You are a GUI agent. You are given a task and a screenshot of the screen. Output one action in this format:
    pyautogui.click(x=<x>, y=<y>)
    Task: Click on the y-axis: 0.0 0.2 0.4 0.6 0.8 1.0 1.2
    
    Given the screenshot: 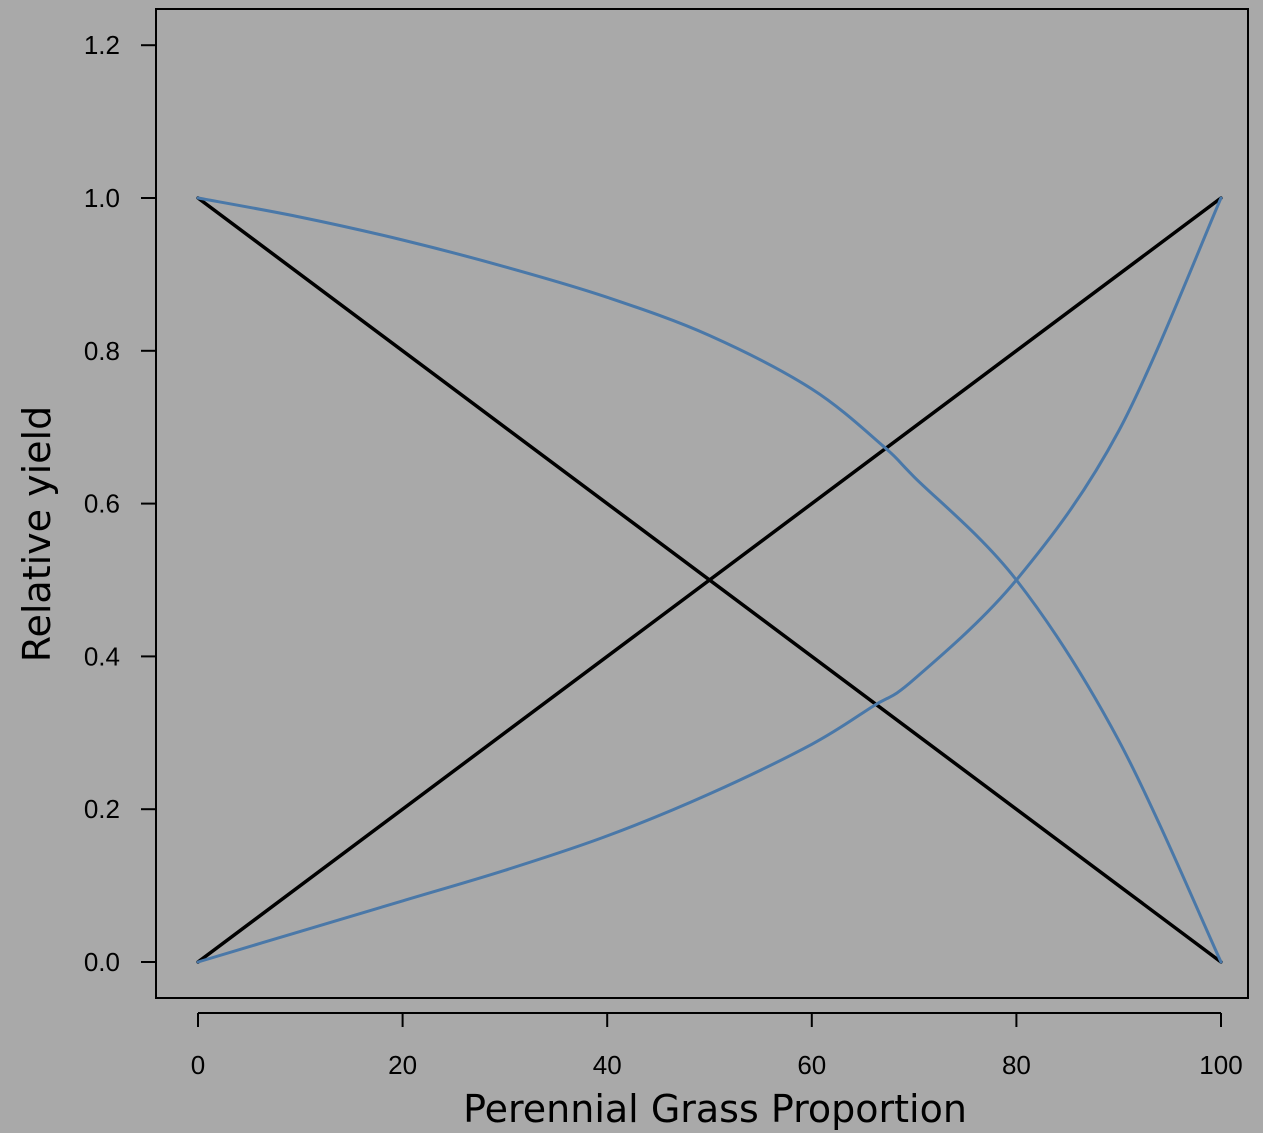 What is the action you would take?
    pyautogui.click(x=120, y=503)
    